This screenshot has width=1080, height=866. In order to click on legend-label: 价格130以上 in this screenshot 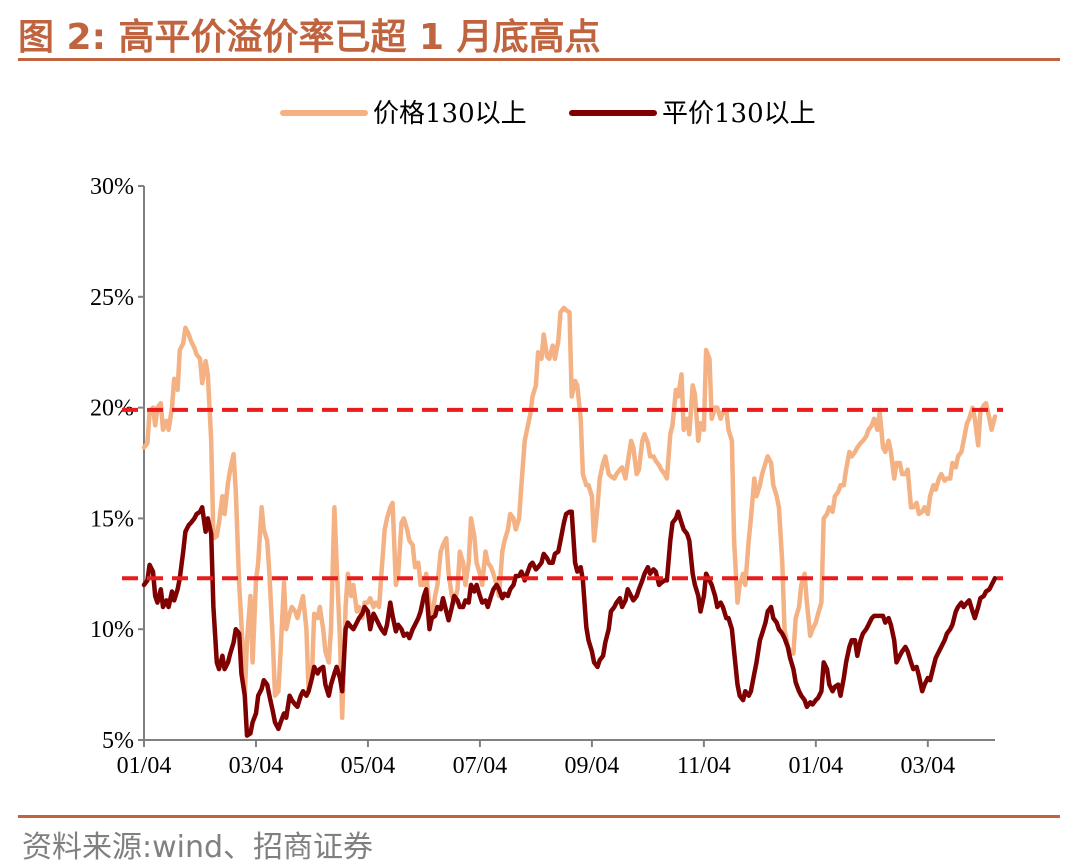, I will do `click(450, 114)`.